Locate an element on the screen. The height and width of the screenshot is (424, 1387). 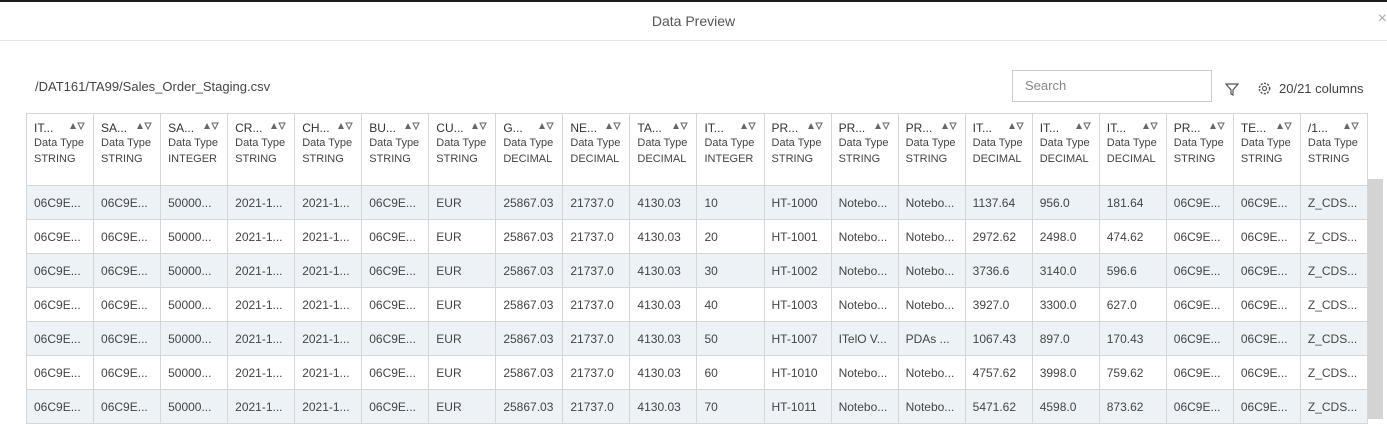
column-header: SA... Data Type STRING is located at coordinates (127, 149).